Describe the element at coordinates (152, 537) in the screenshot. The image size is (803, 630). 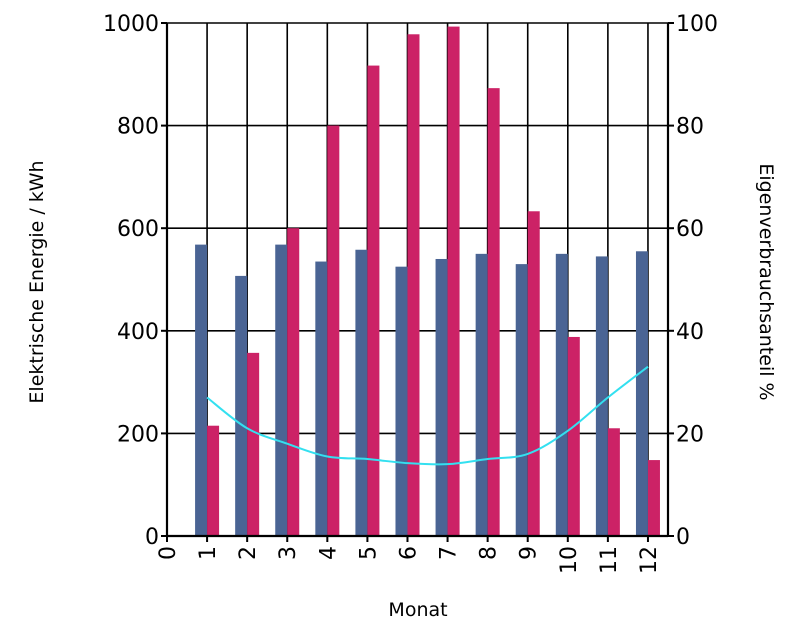
I see `y-tick-label: 0` at that location.